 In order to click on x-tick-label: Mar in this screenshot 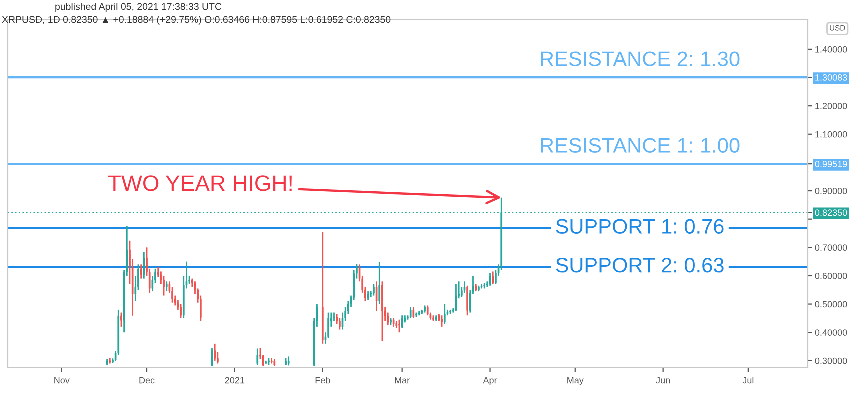, I will do `click(402, 380)`.